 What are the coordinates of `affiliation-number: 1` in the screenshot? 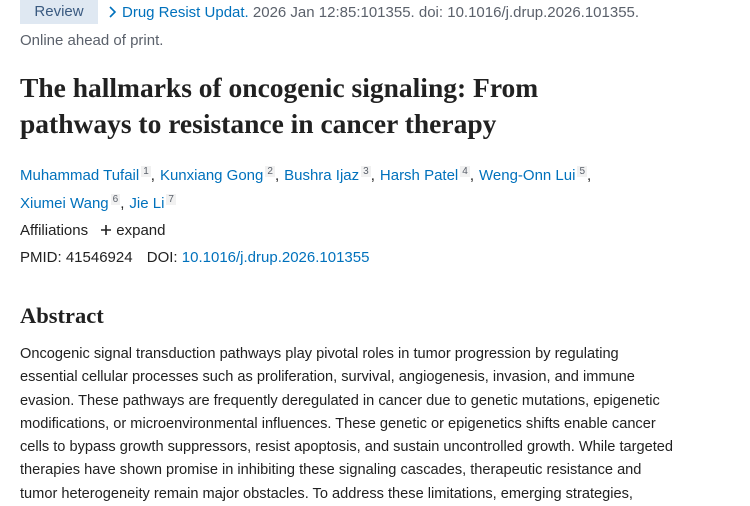 It's located at (146, 171).